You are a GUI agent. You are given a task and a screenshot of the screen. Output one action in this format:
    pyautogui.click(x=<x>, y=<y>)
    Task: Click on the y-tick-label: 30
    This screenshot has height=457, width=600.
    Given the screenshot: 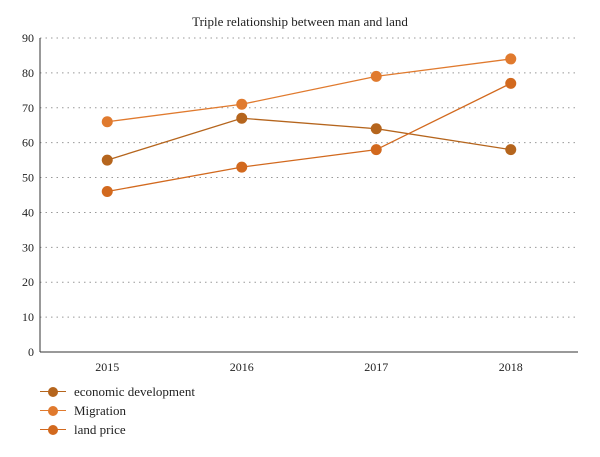 What is the action you would take?
    pyautogui.click(x=28, y=247)
    